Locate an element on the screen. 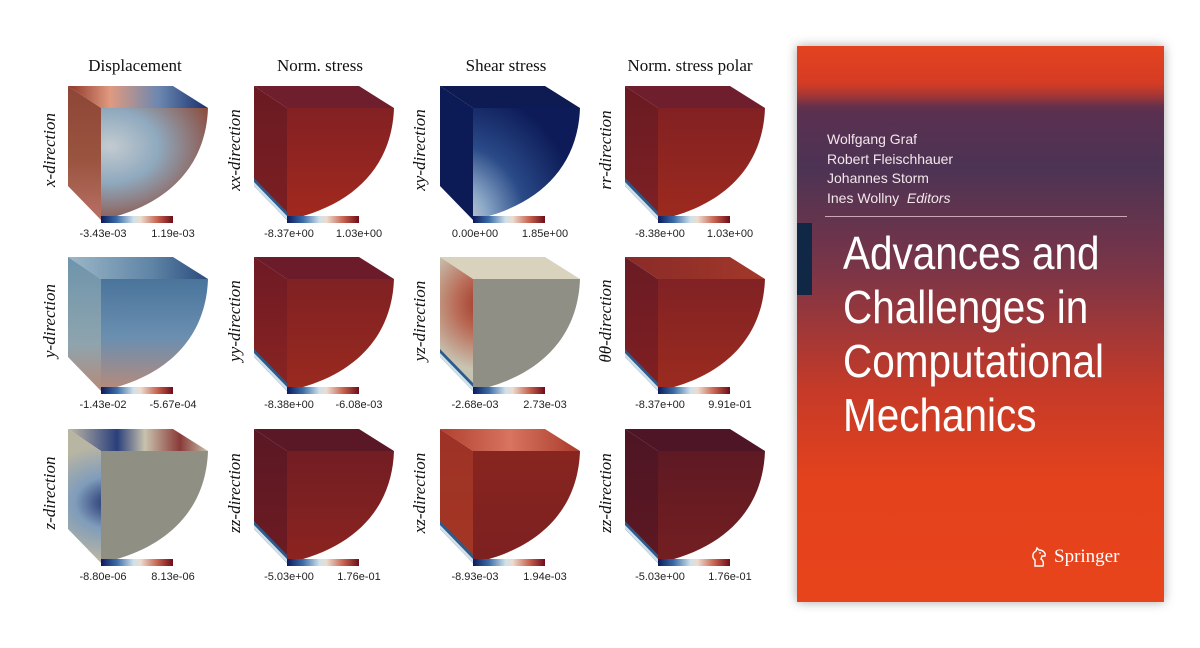 Image resolution: width=1200 pixels, height=648 pixels. colorbar-max-label: -6.08e-03 is located at coordinates (359, 405).